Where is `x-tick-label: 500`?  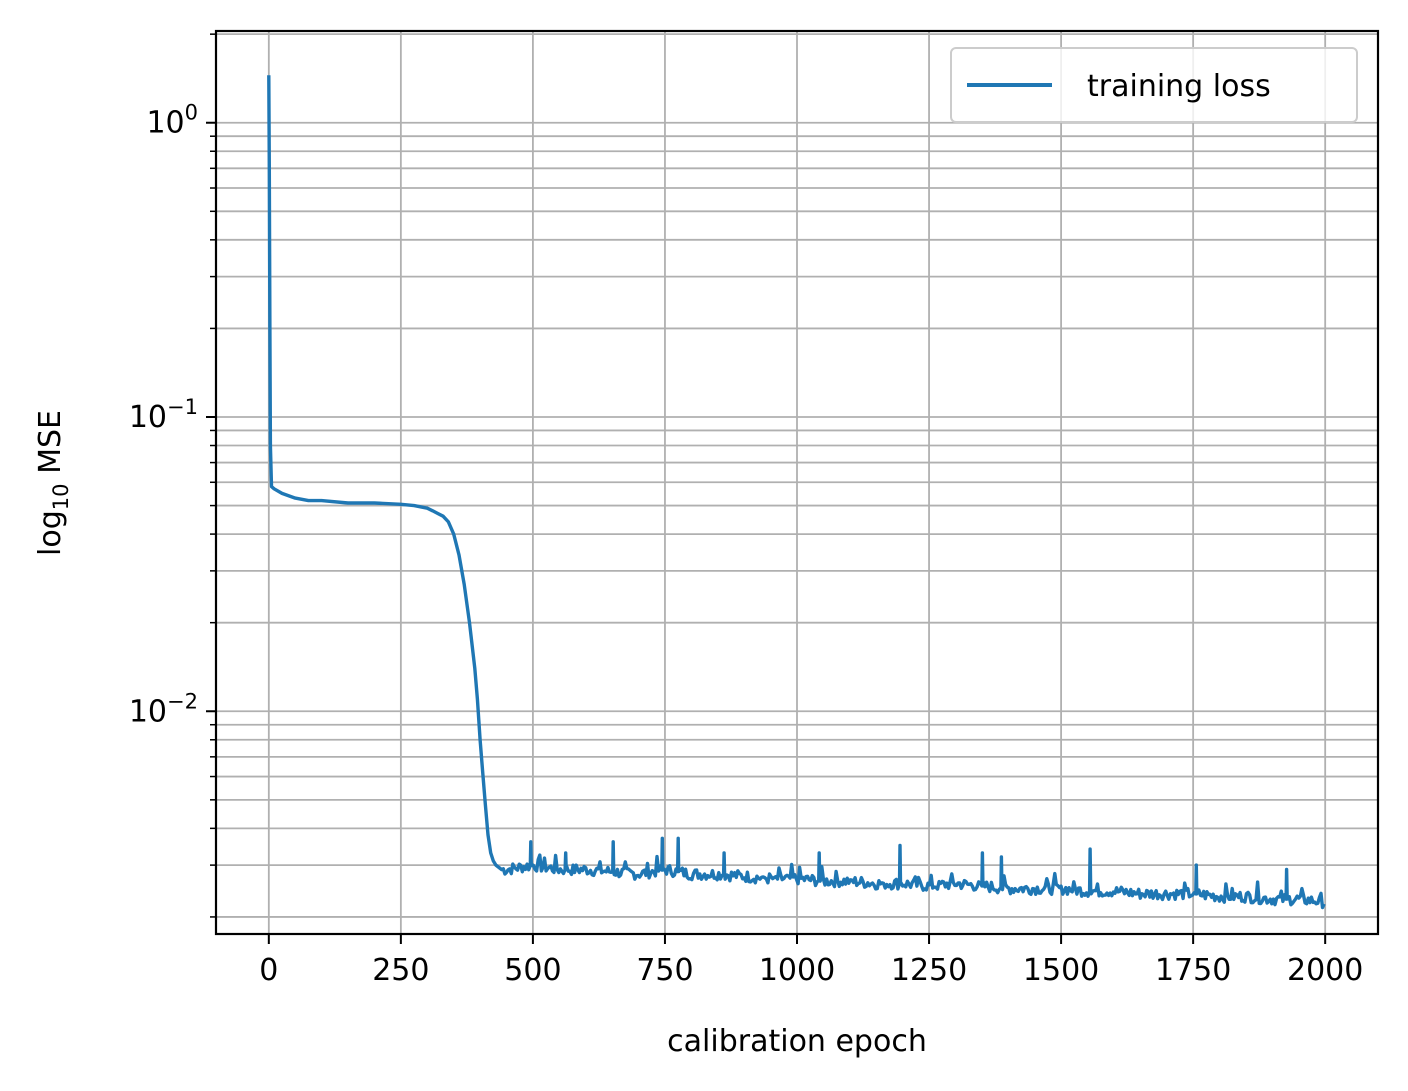
x-tick-label: 500 is located at coordinates (532, 970).